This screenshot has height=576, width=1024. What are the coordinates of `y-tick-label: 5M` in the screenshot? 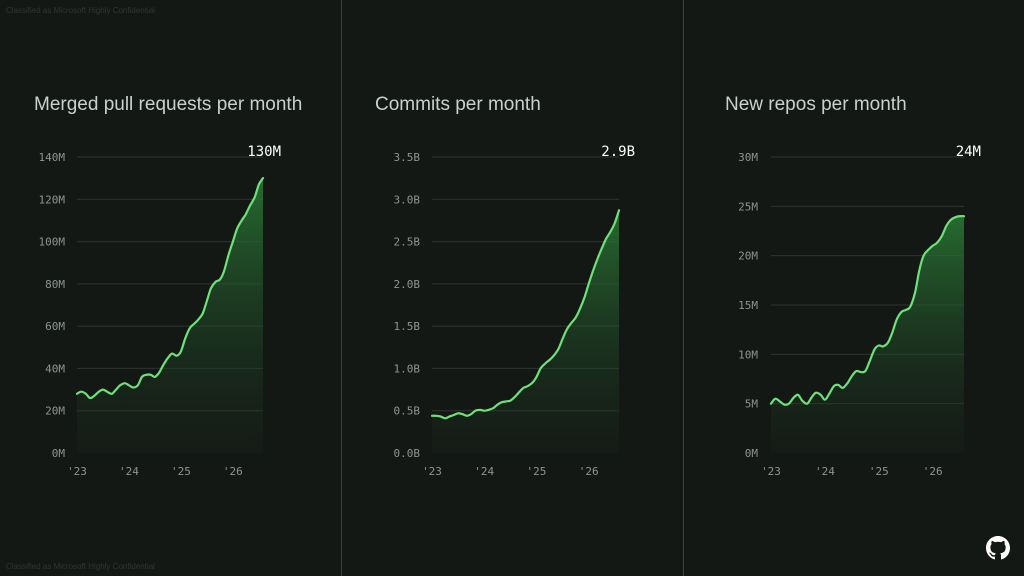 It's located at (752, 404).